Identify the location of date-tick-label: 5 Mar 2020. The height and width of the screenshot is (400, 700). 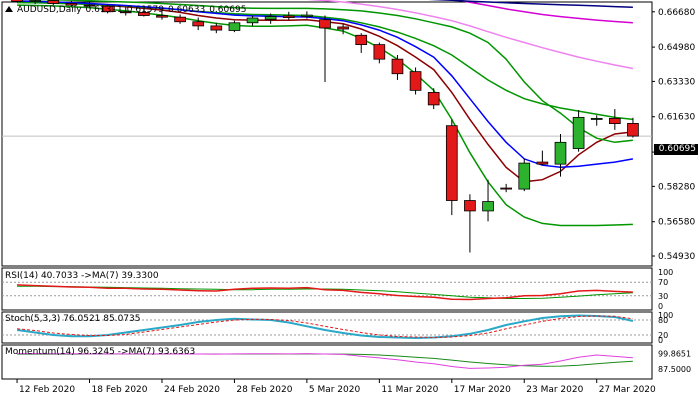
(335, 390).